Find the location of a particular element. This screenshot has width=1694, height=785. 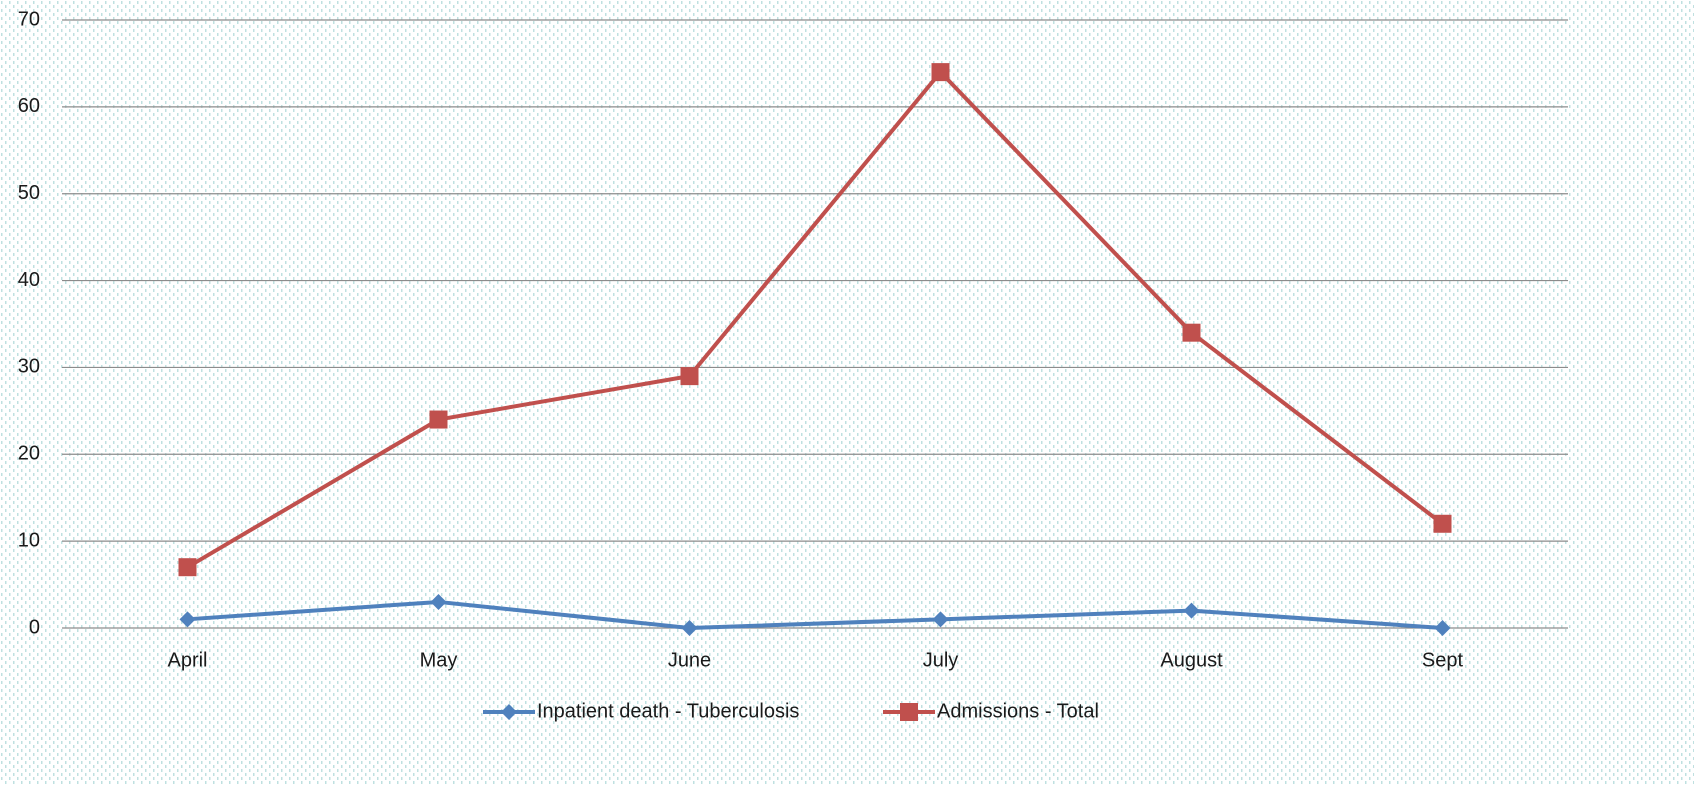

y-tick-label: 10 is located at coordinates (29, 540).